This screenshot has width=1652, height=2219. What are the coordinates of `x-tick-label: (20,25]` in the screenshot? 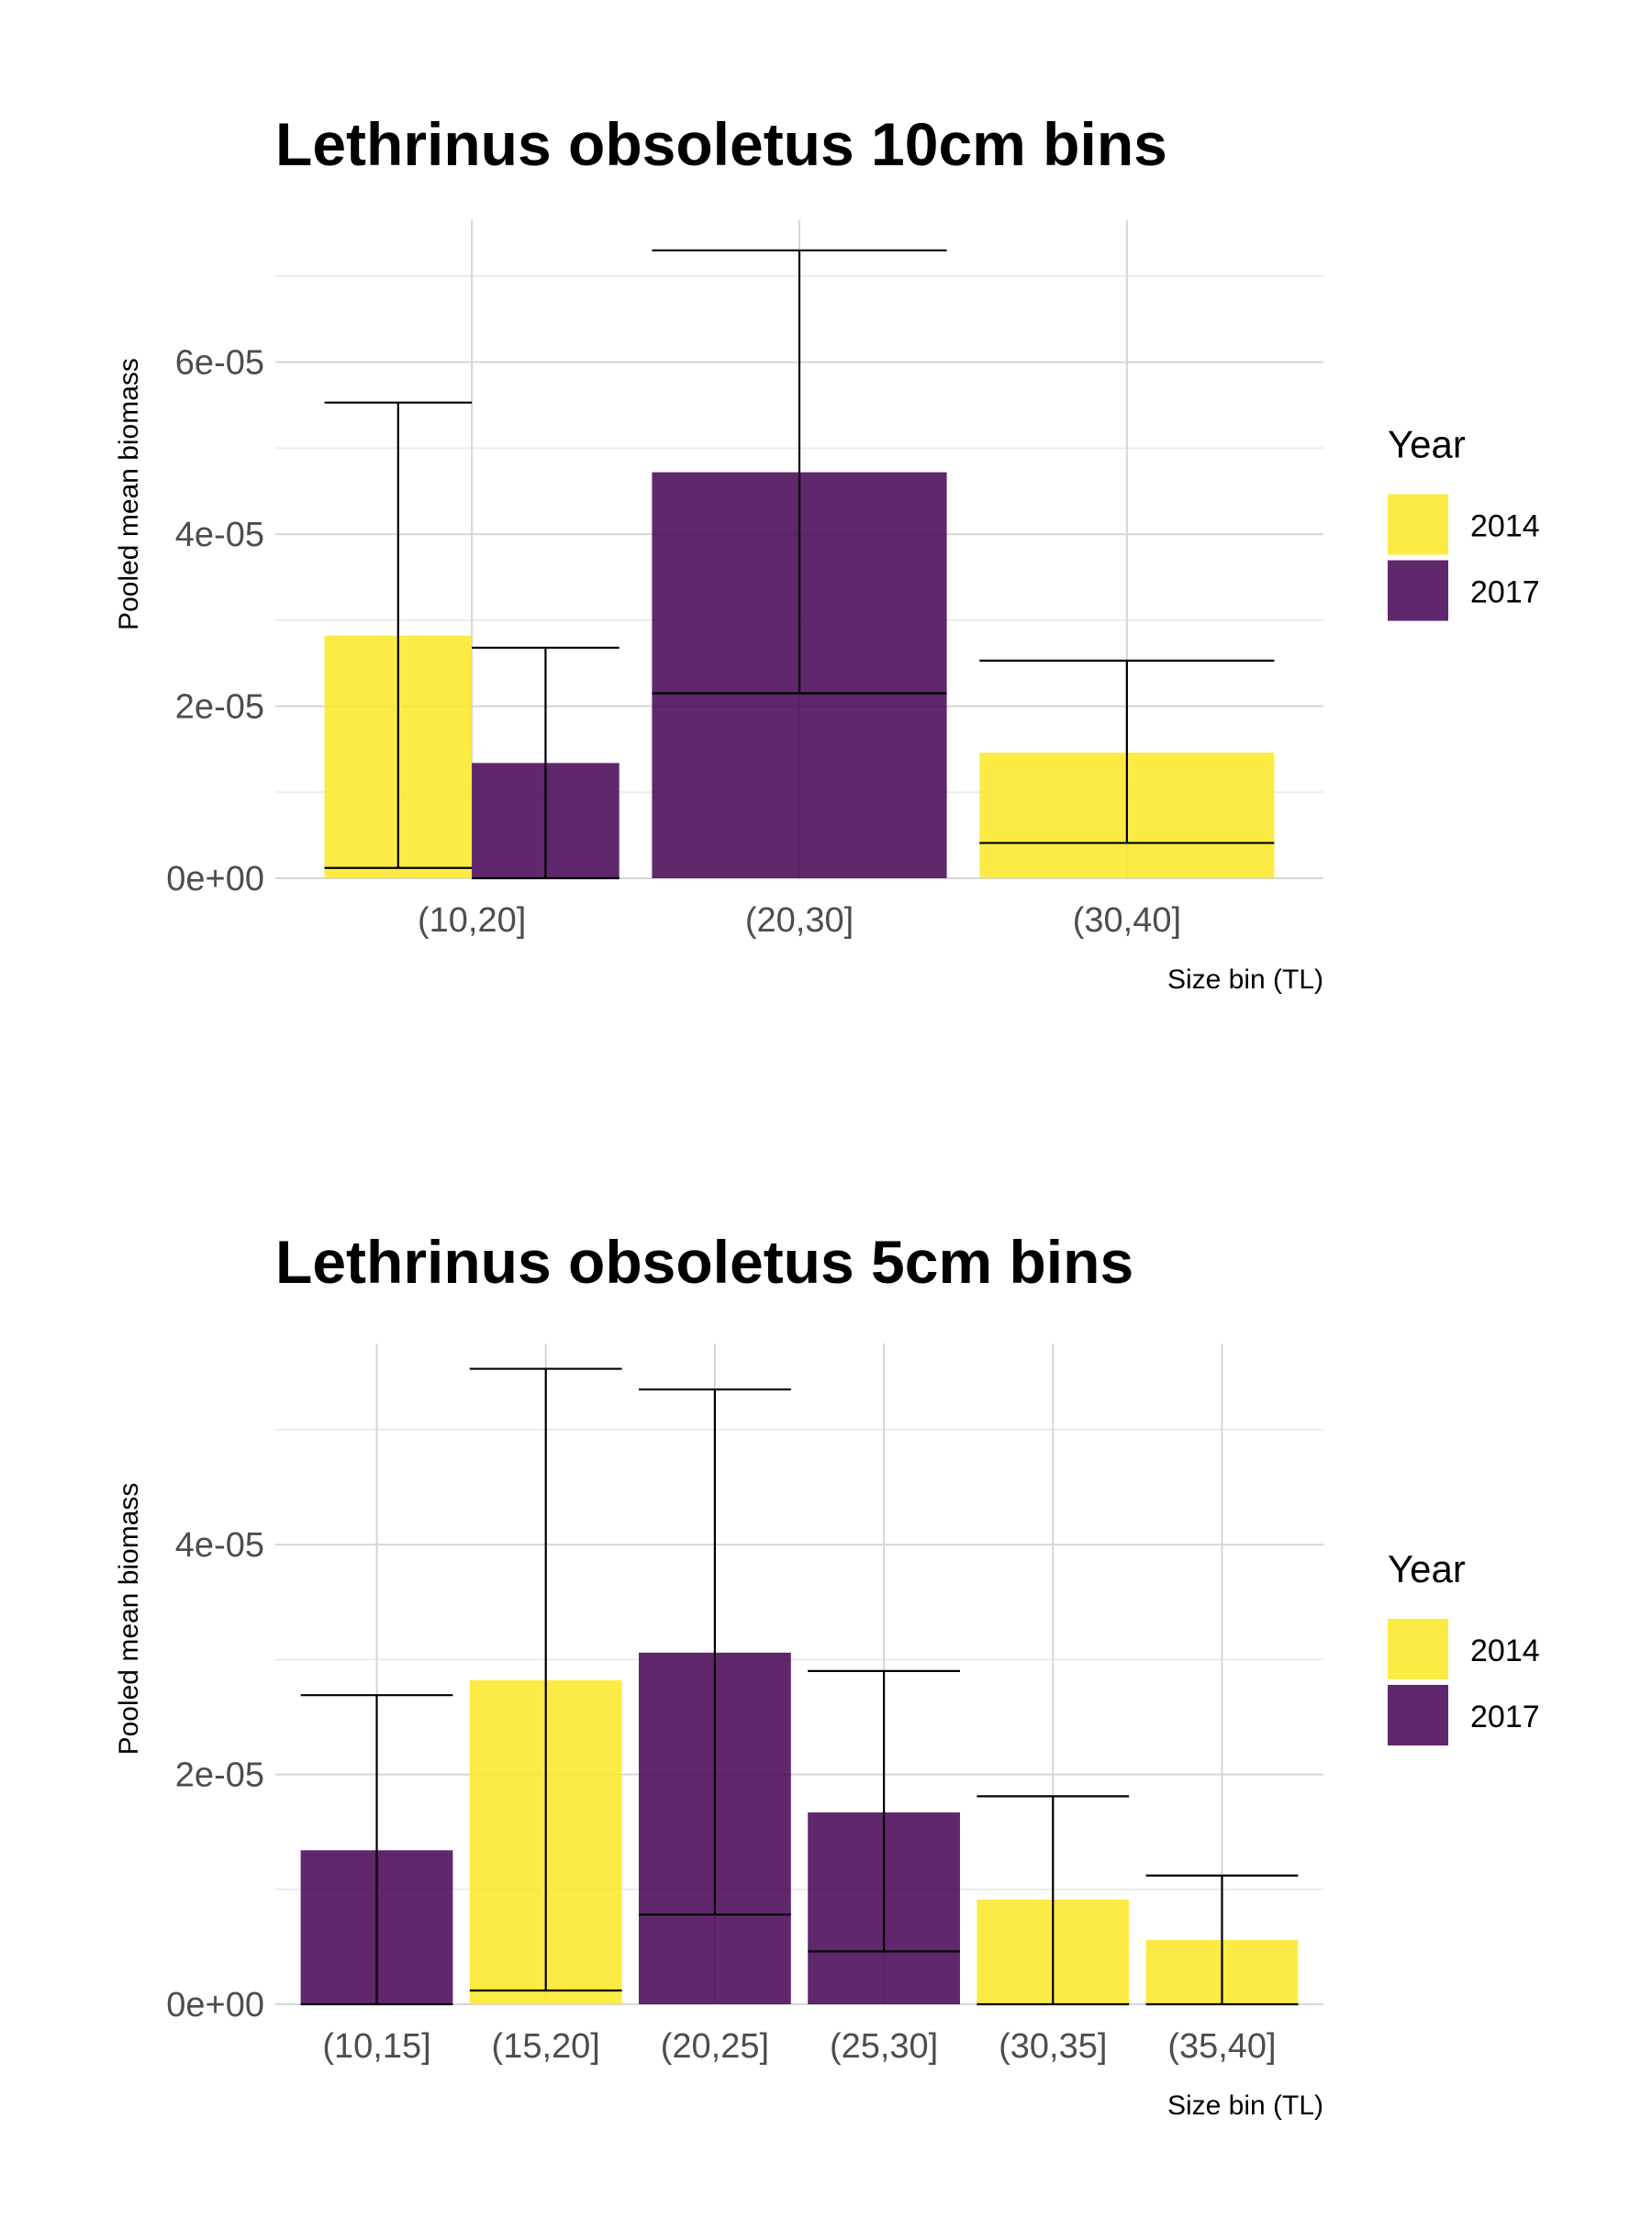 It's located at (715, 2046).